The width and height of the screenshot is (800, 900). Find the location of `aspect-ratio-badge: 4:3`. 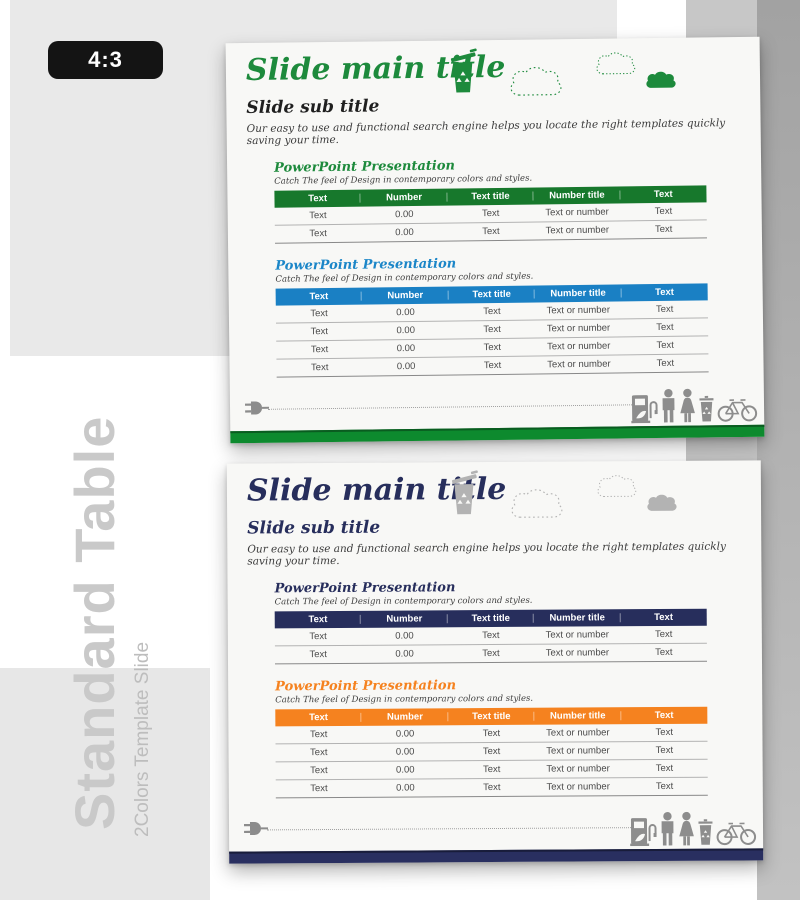

aspect-ratio-badge: 4:3 is located at coordinates (105, 60).